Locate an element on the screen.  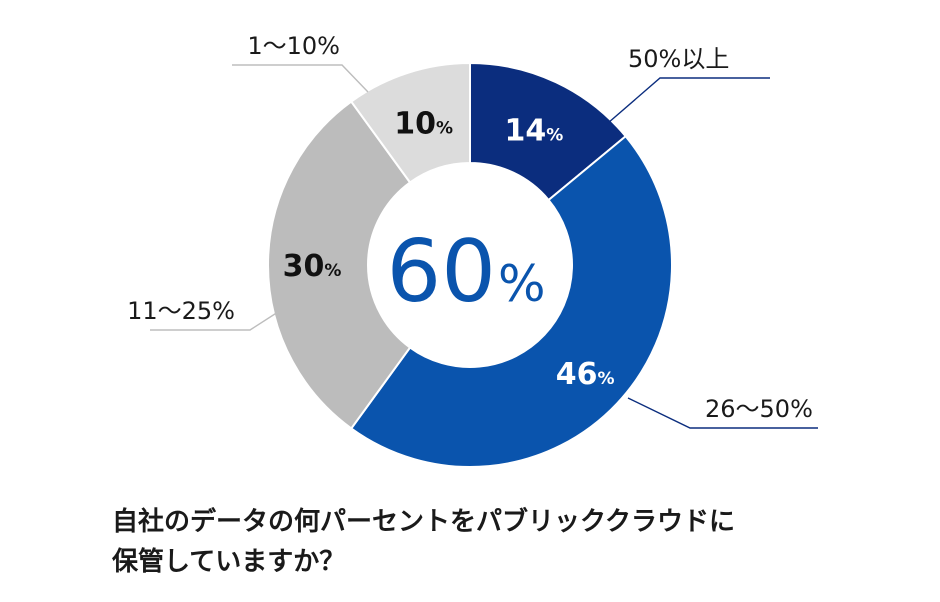
center-value: 60% is located at coordinates (466, 272).